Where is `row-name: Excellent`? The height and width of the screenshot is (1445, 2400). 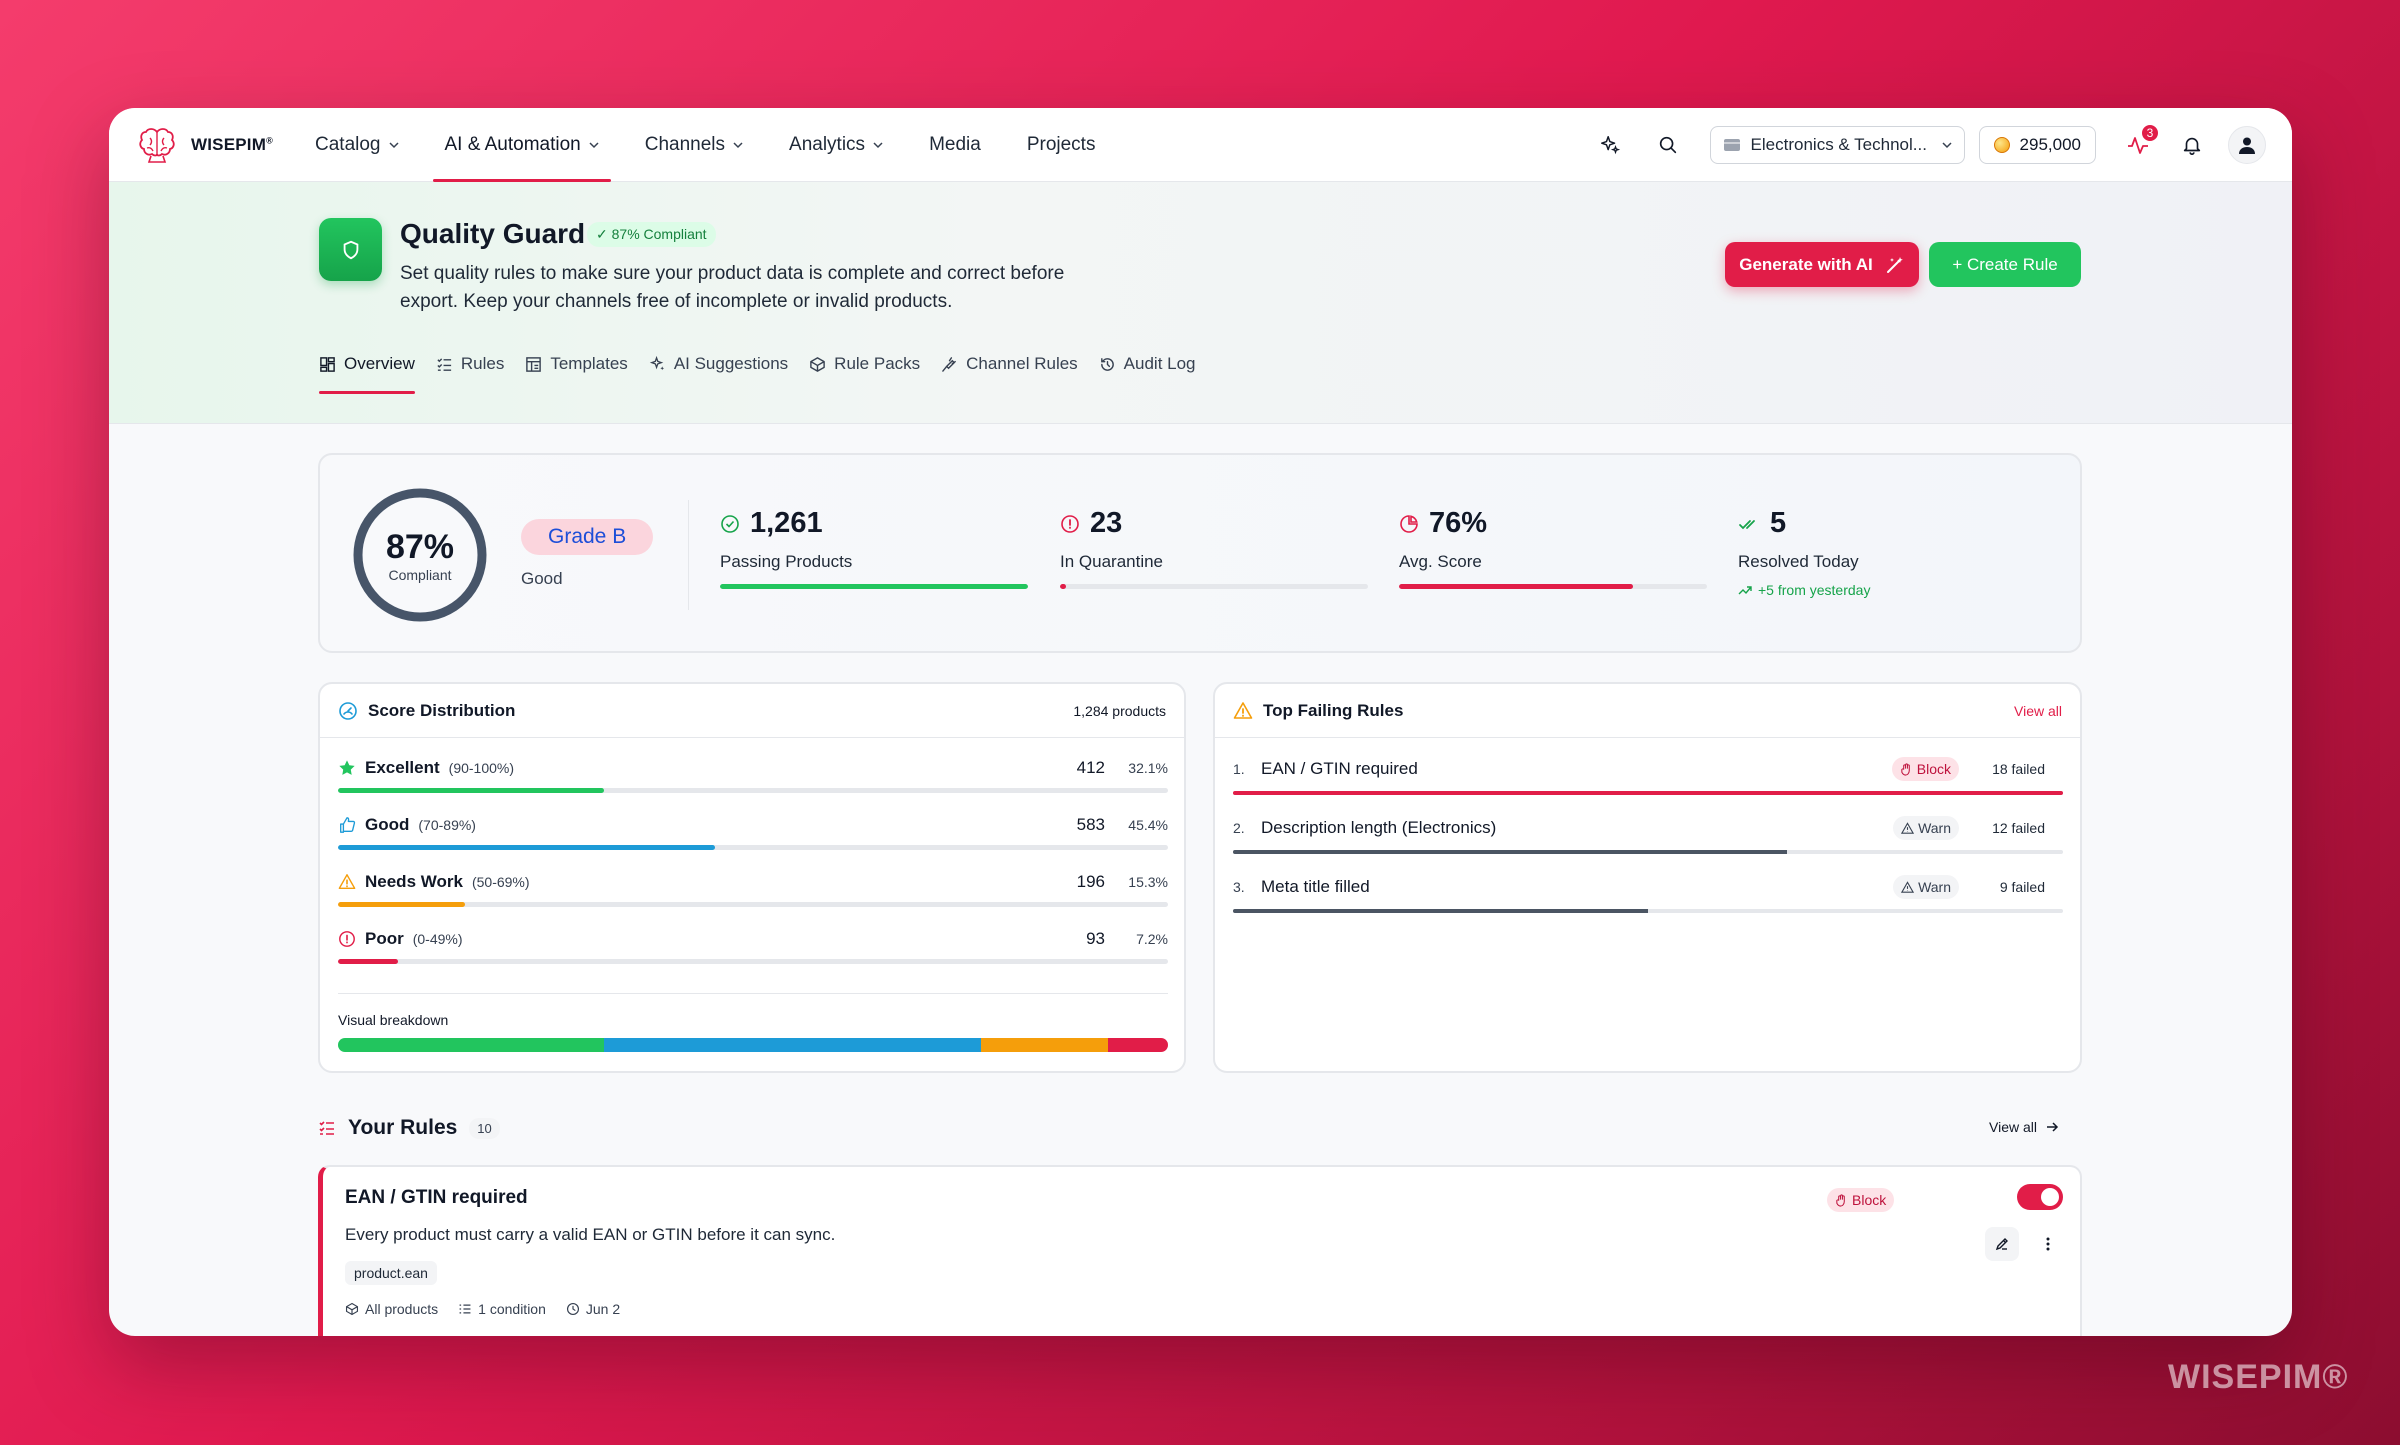 row-name: Excellent is located at coordinates (402, 767).